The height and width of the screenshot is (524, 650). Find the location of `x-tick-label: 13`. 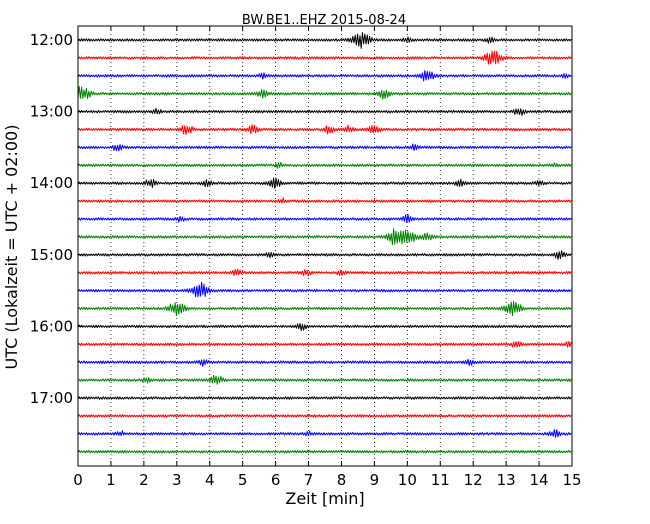

x-tick-label: 13 is located at coordinates (506, 480).